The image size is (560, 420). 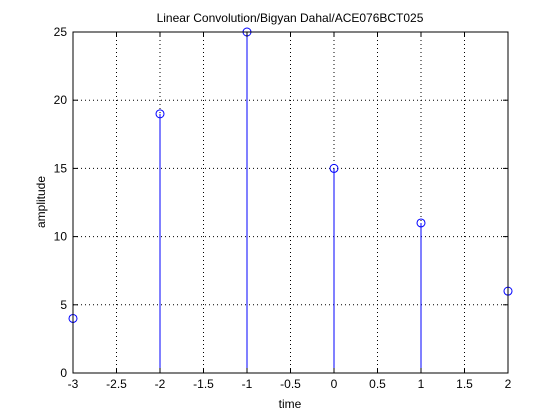 What do you see at coordinates (61, 237) in the screenshot?
I see `y-tick-label: 10` at bounding box center [61, 237].